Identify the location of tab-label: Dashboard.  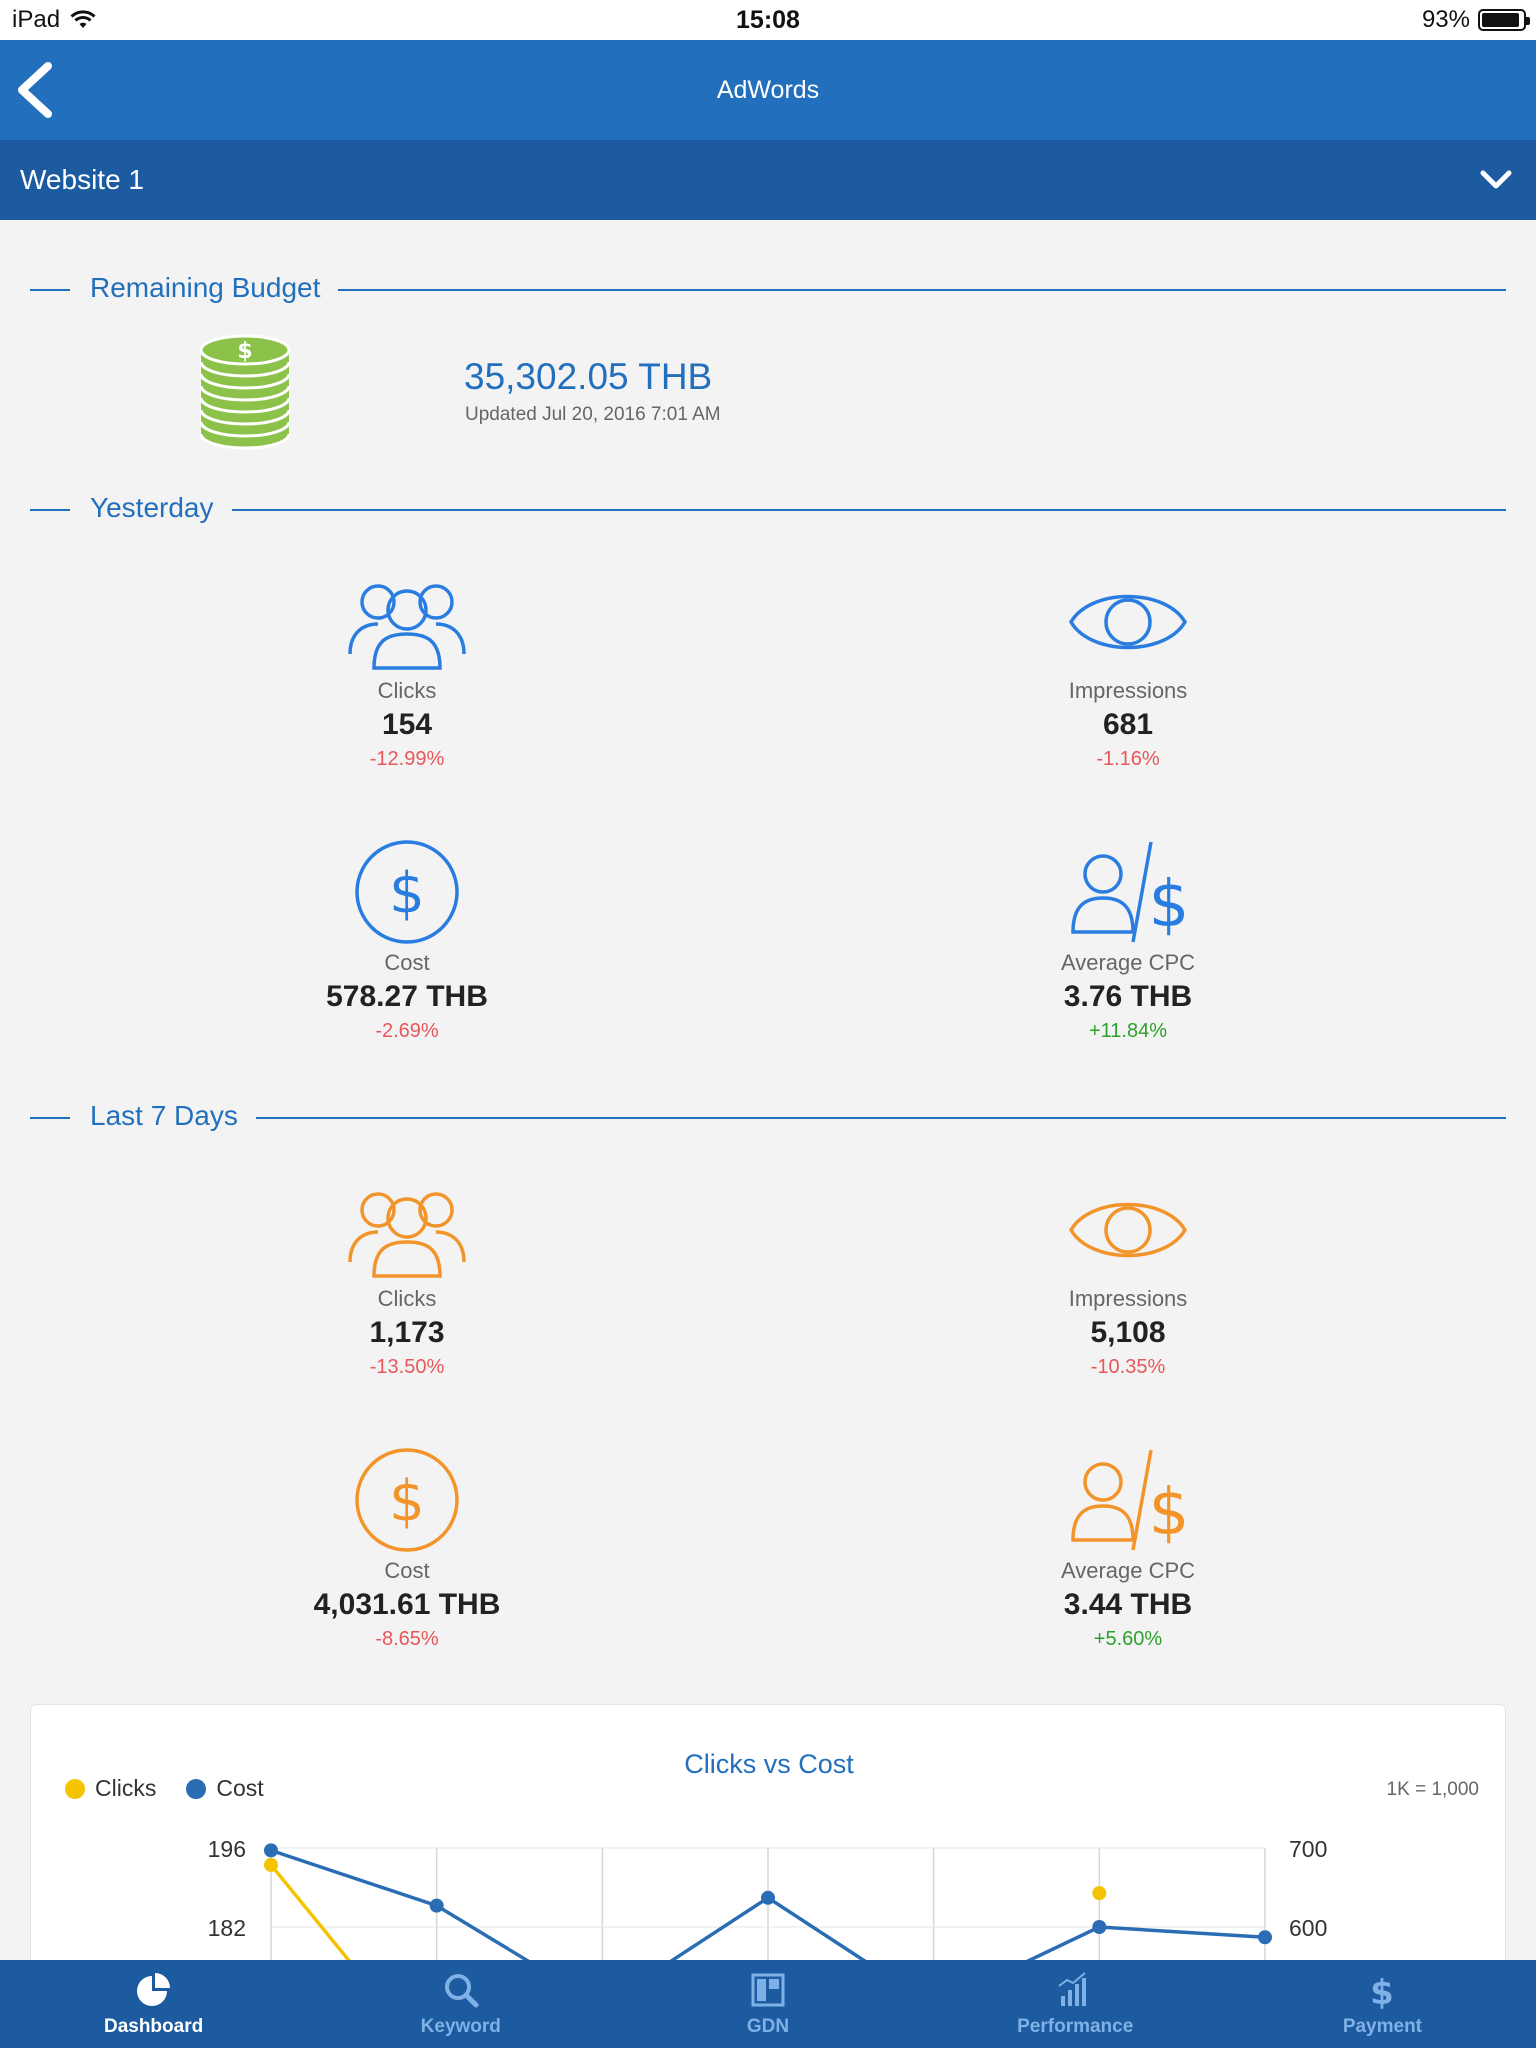
(153, 2026).